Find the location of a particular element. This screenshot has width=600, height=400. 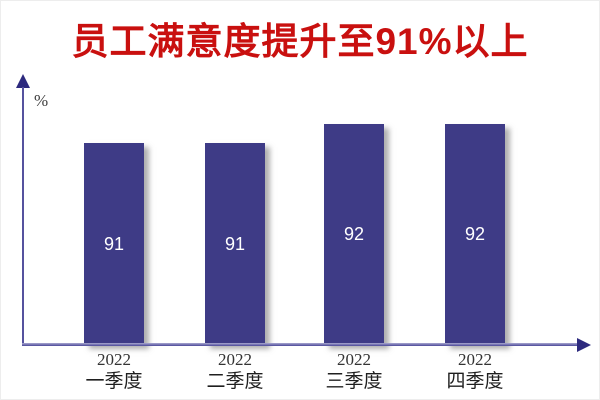

bar-2022-q2: 91 is located at coordinates (235, 244).